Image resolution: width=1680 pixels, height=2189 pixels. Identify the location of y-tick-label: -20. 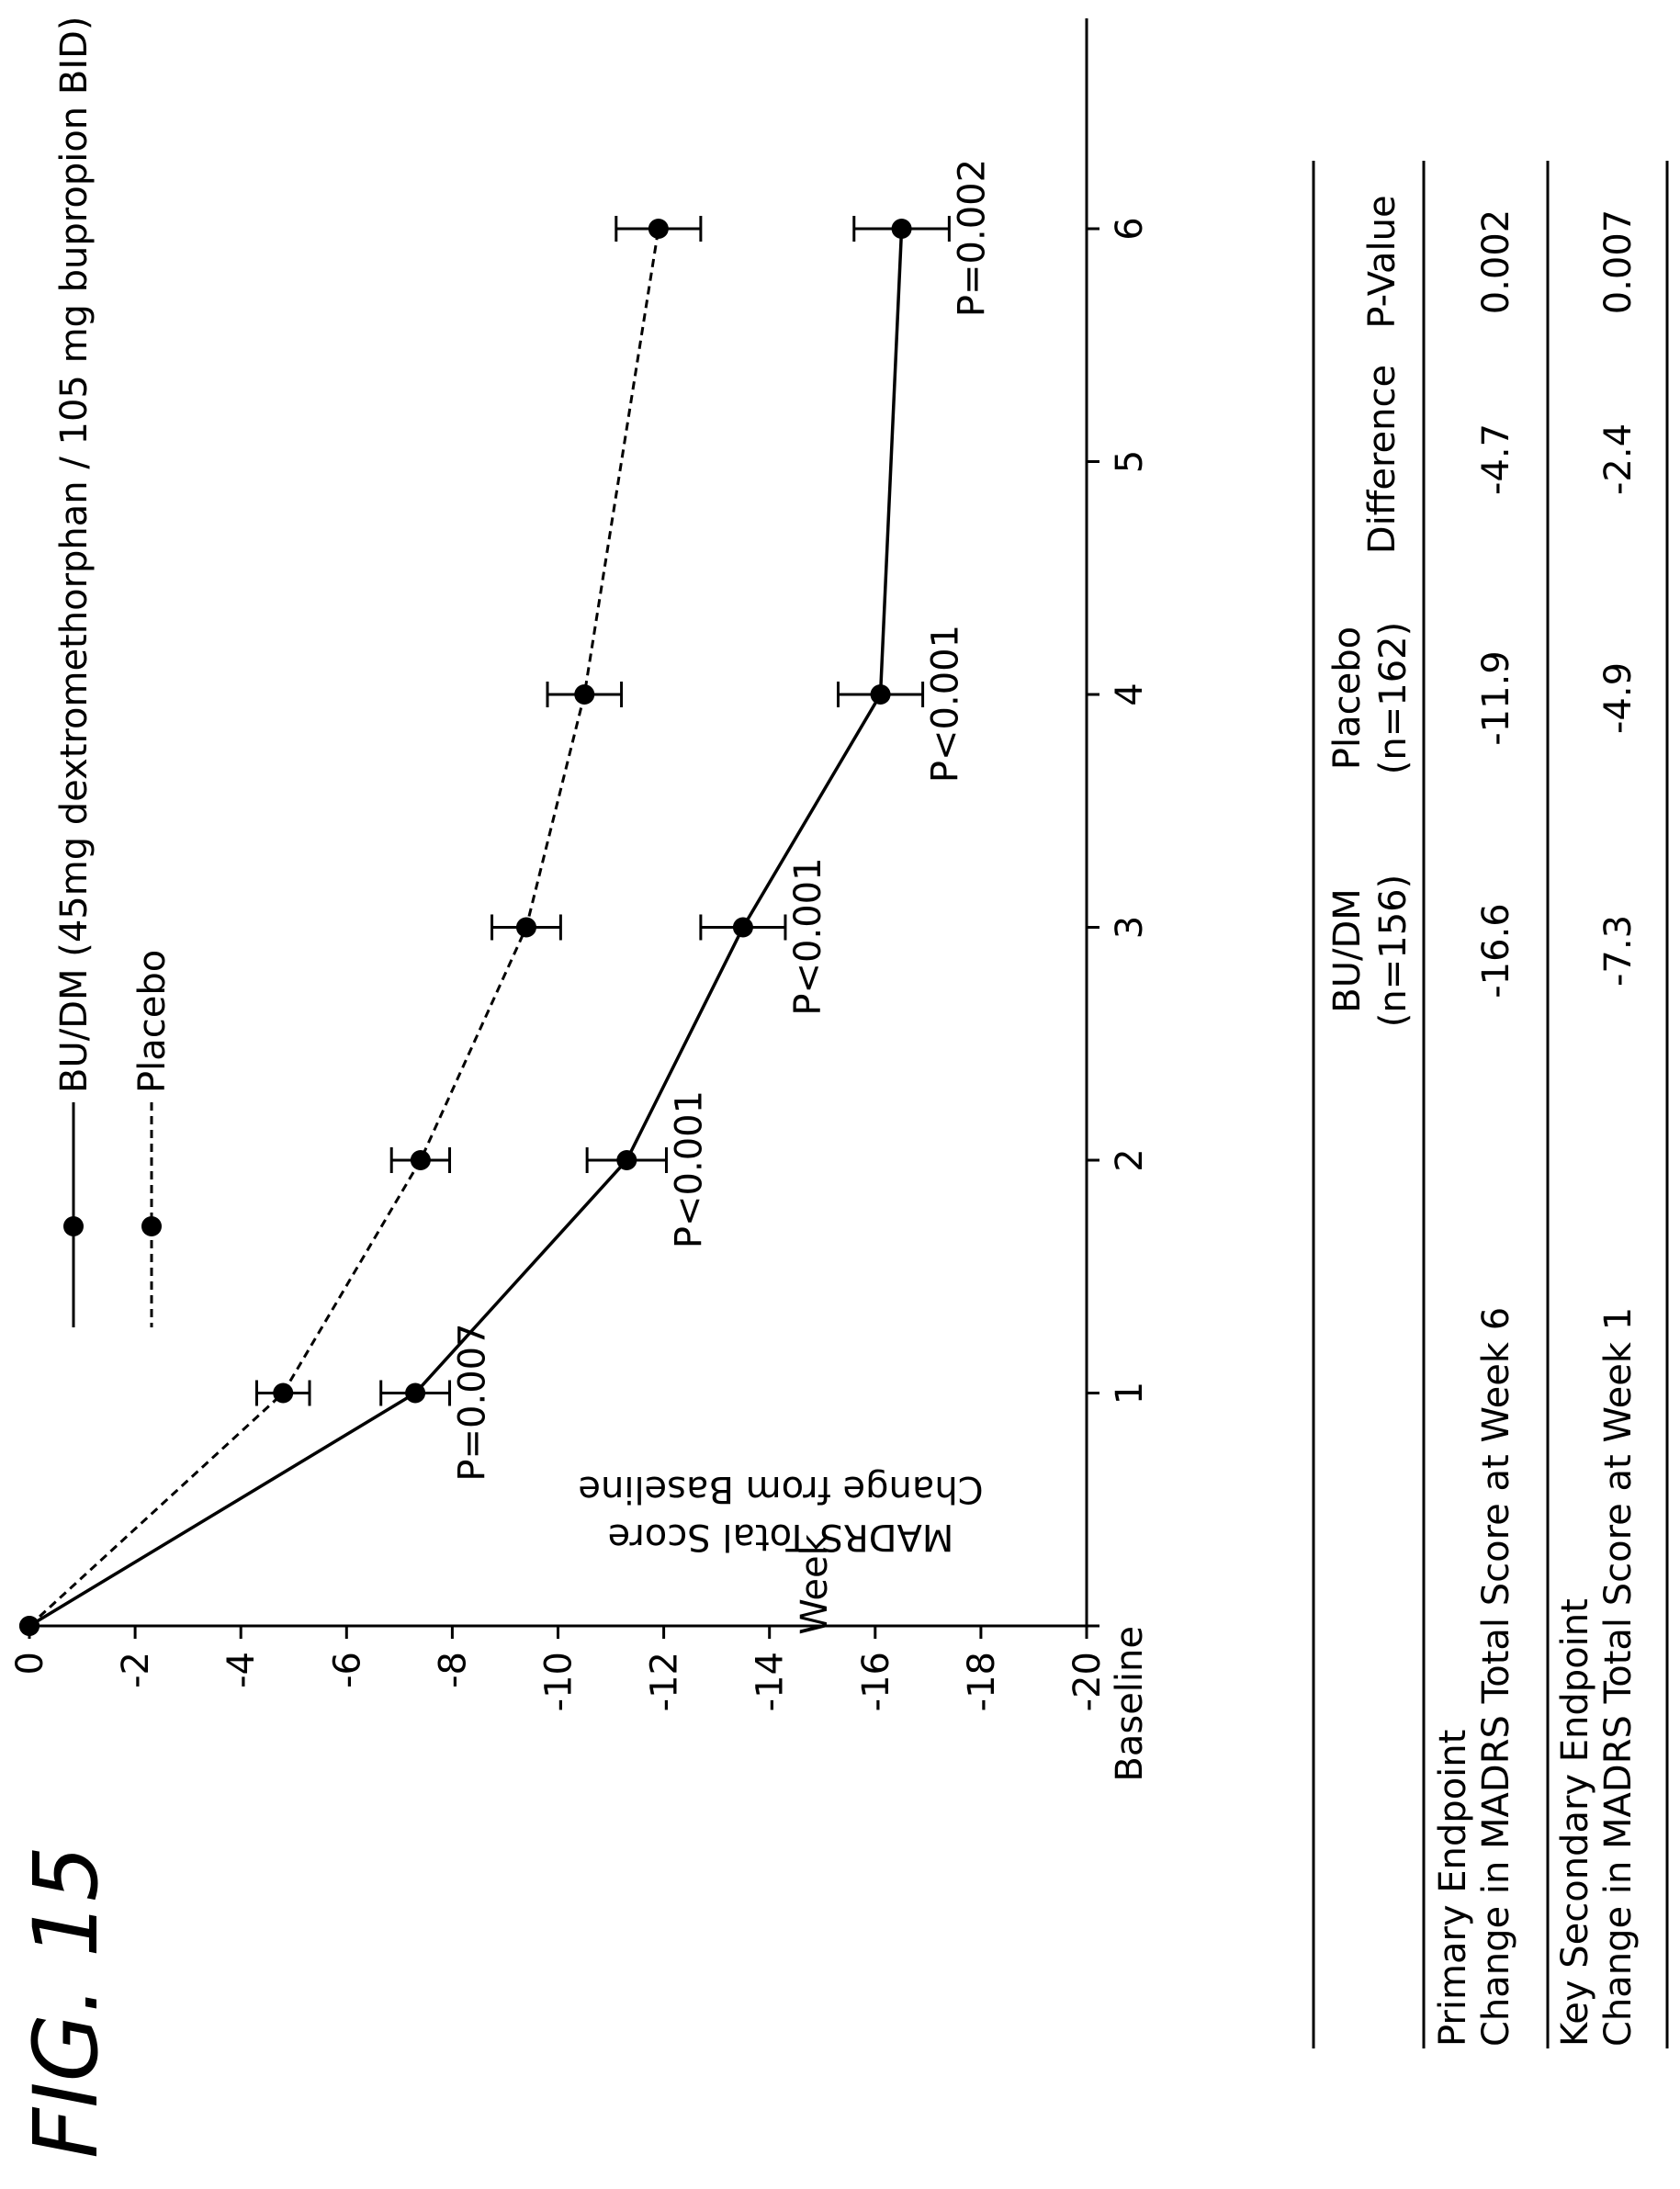
(1087, 1681).